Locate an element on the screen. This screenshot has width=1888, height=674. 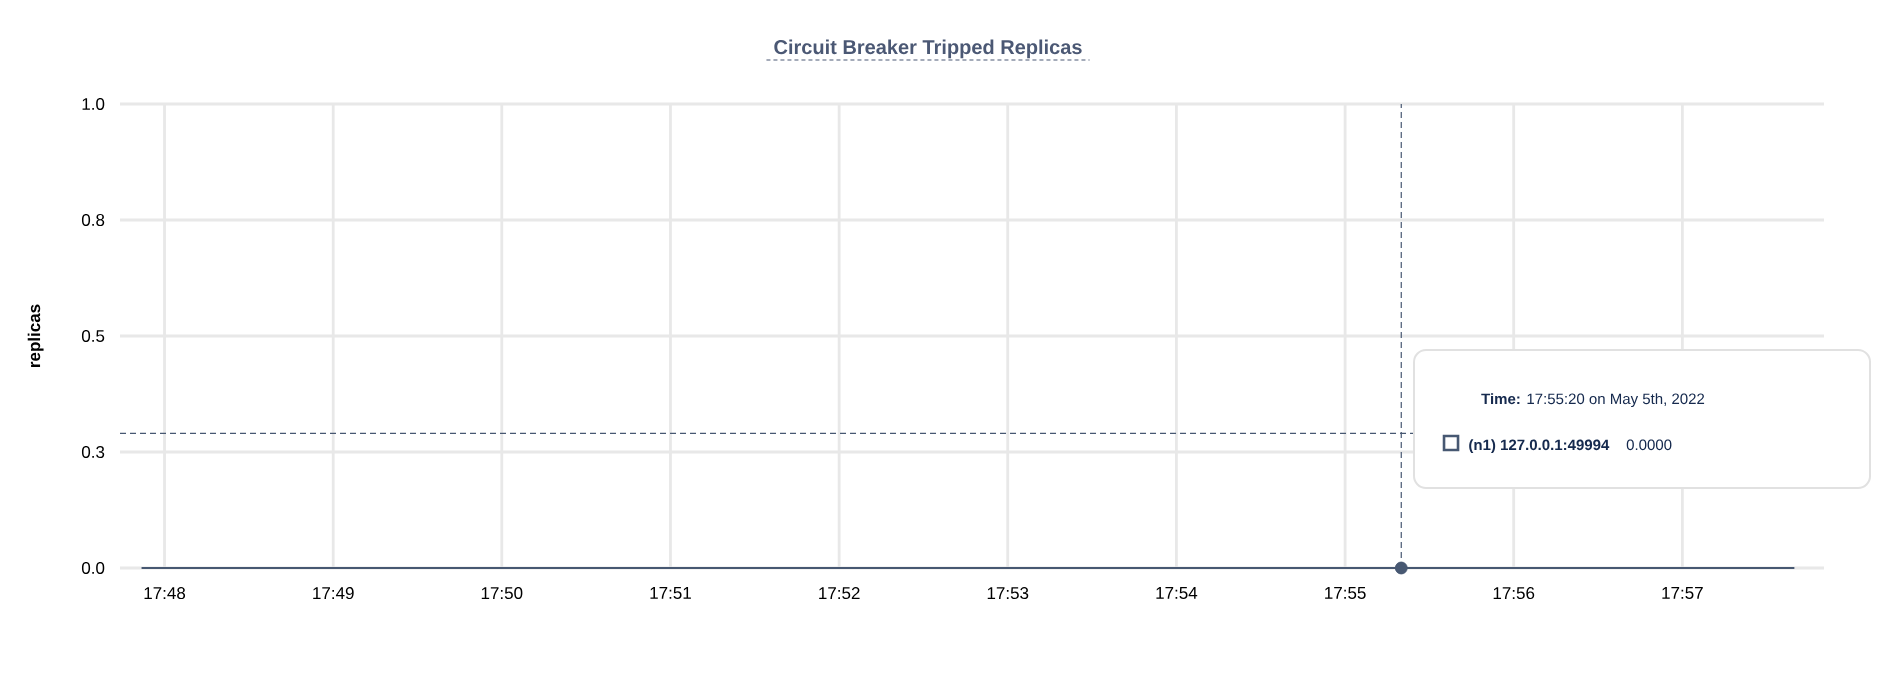
x-tick-label: 17:56 is located at coordinates (1514, 593).